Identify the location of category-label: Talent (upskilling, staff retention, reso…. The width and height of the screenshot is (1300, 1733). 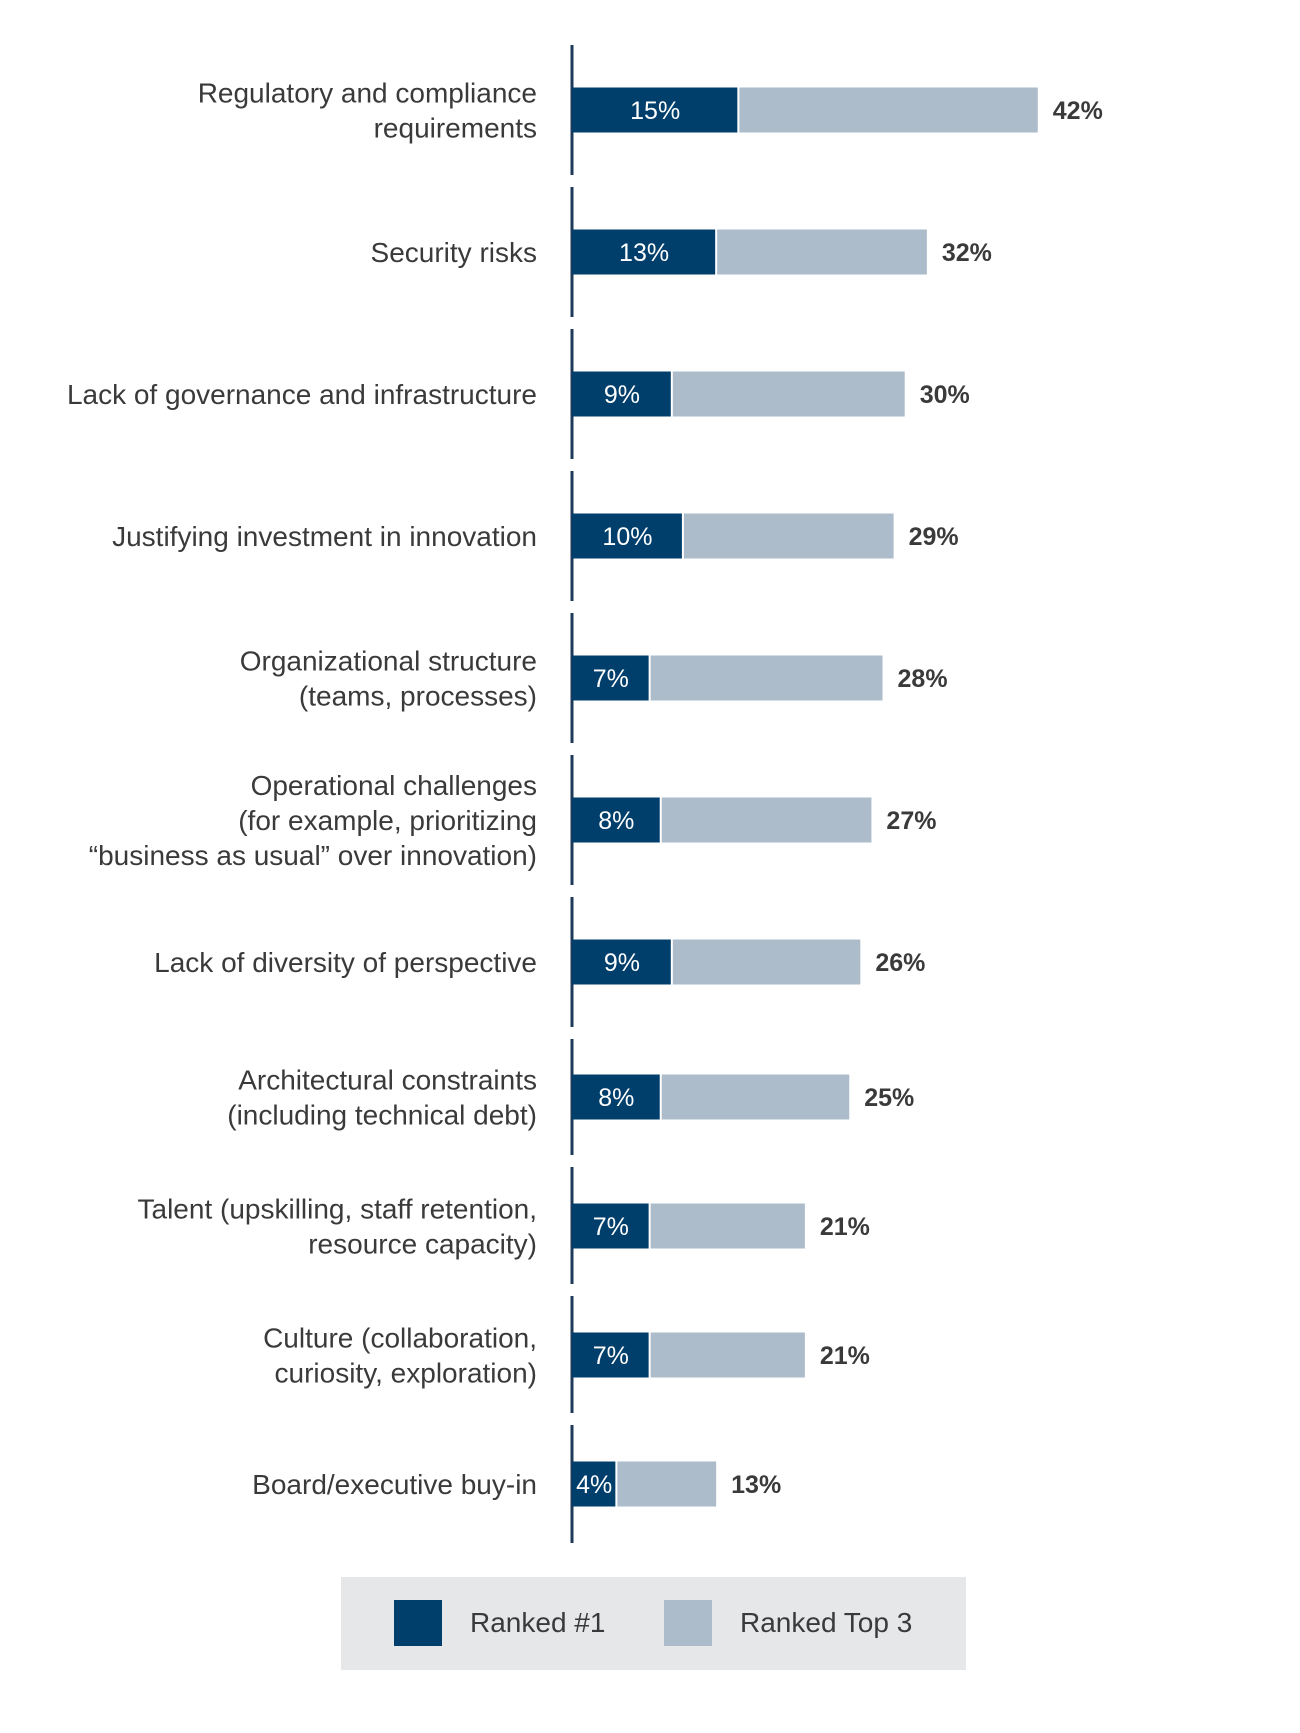
(337, 1227).